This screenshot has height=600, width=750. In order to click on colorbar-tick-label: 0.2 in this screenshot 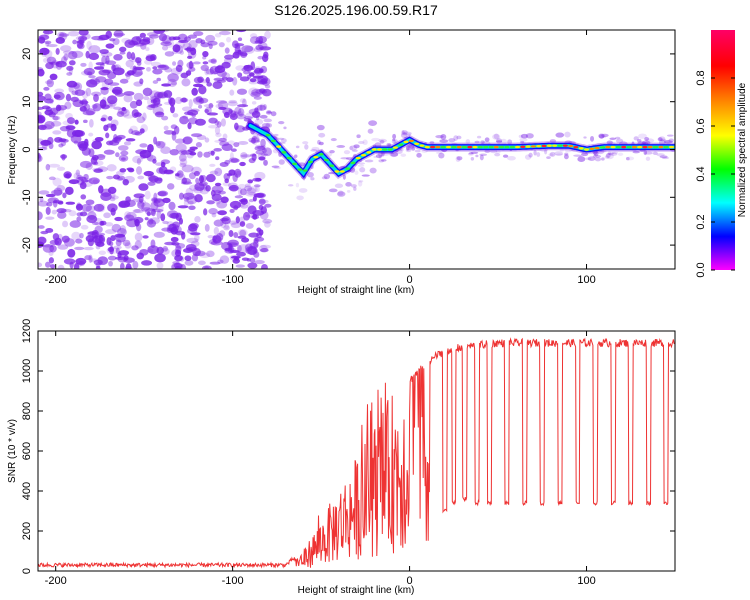, I will do `click(701, 221)`.